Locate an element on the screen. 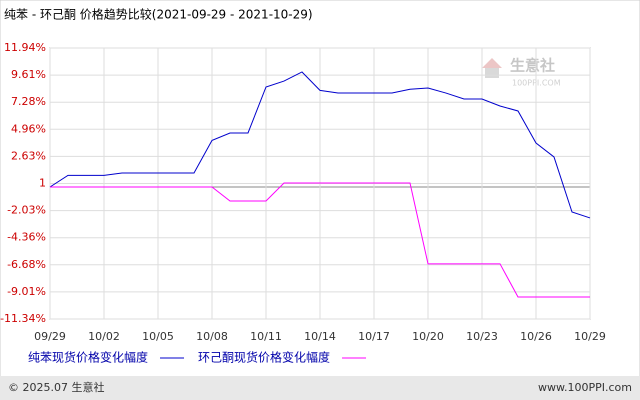  x-tick-label: 09/29 is located at coordinates (50, 336).